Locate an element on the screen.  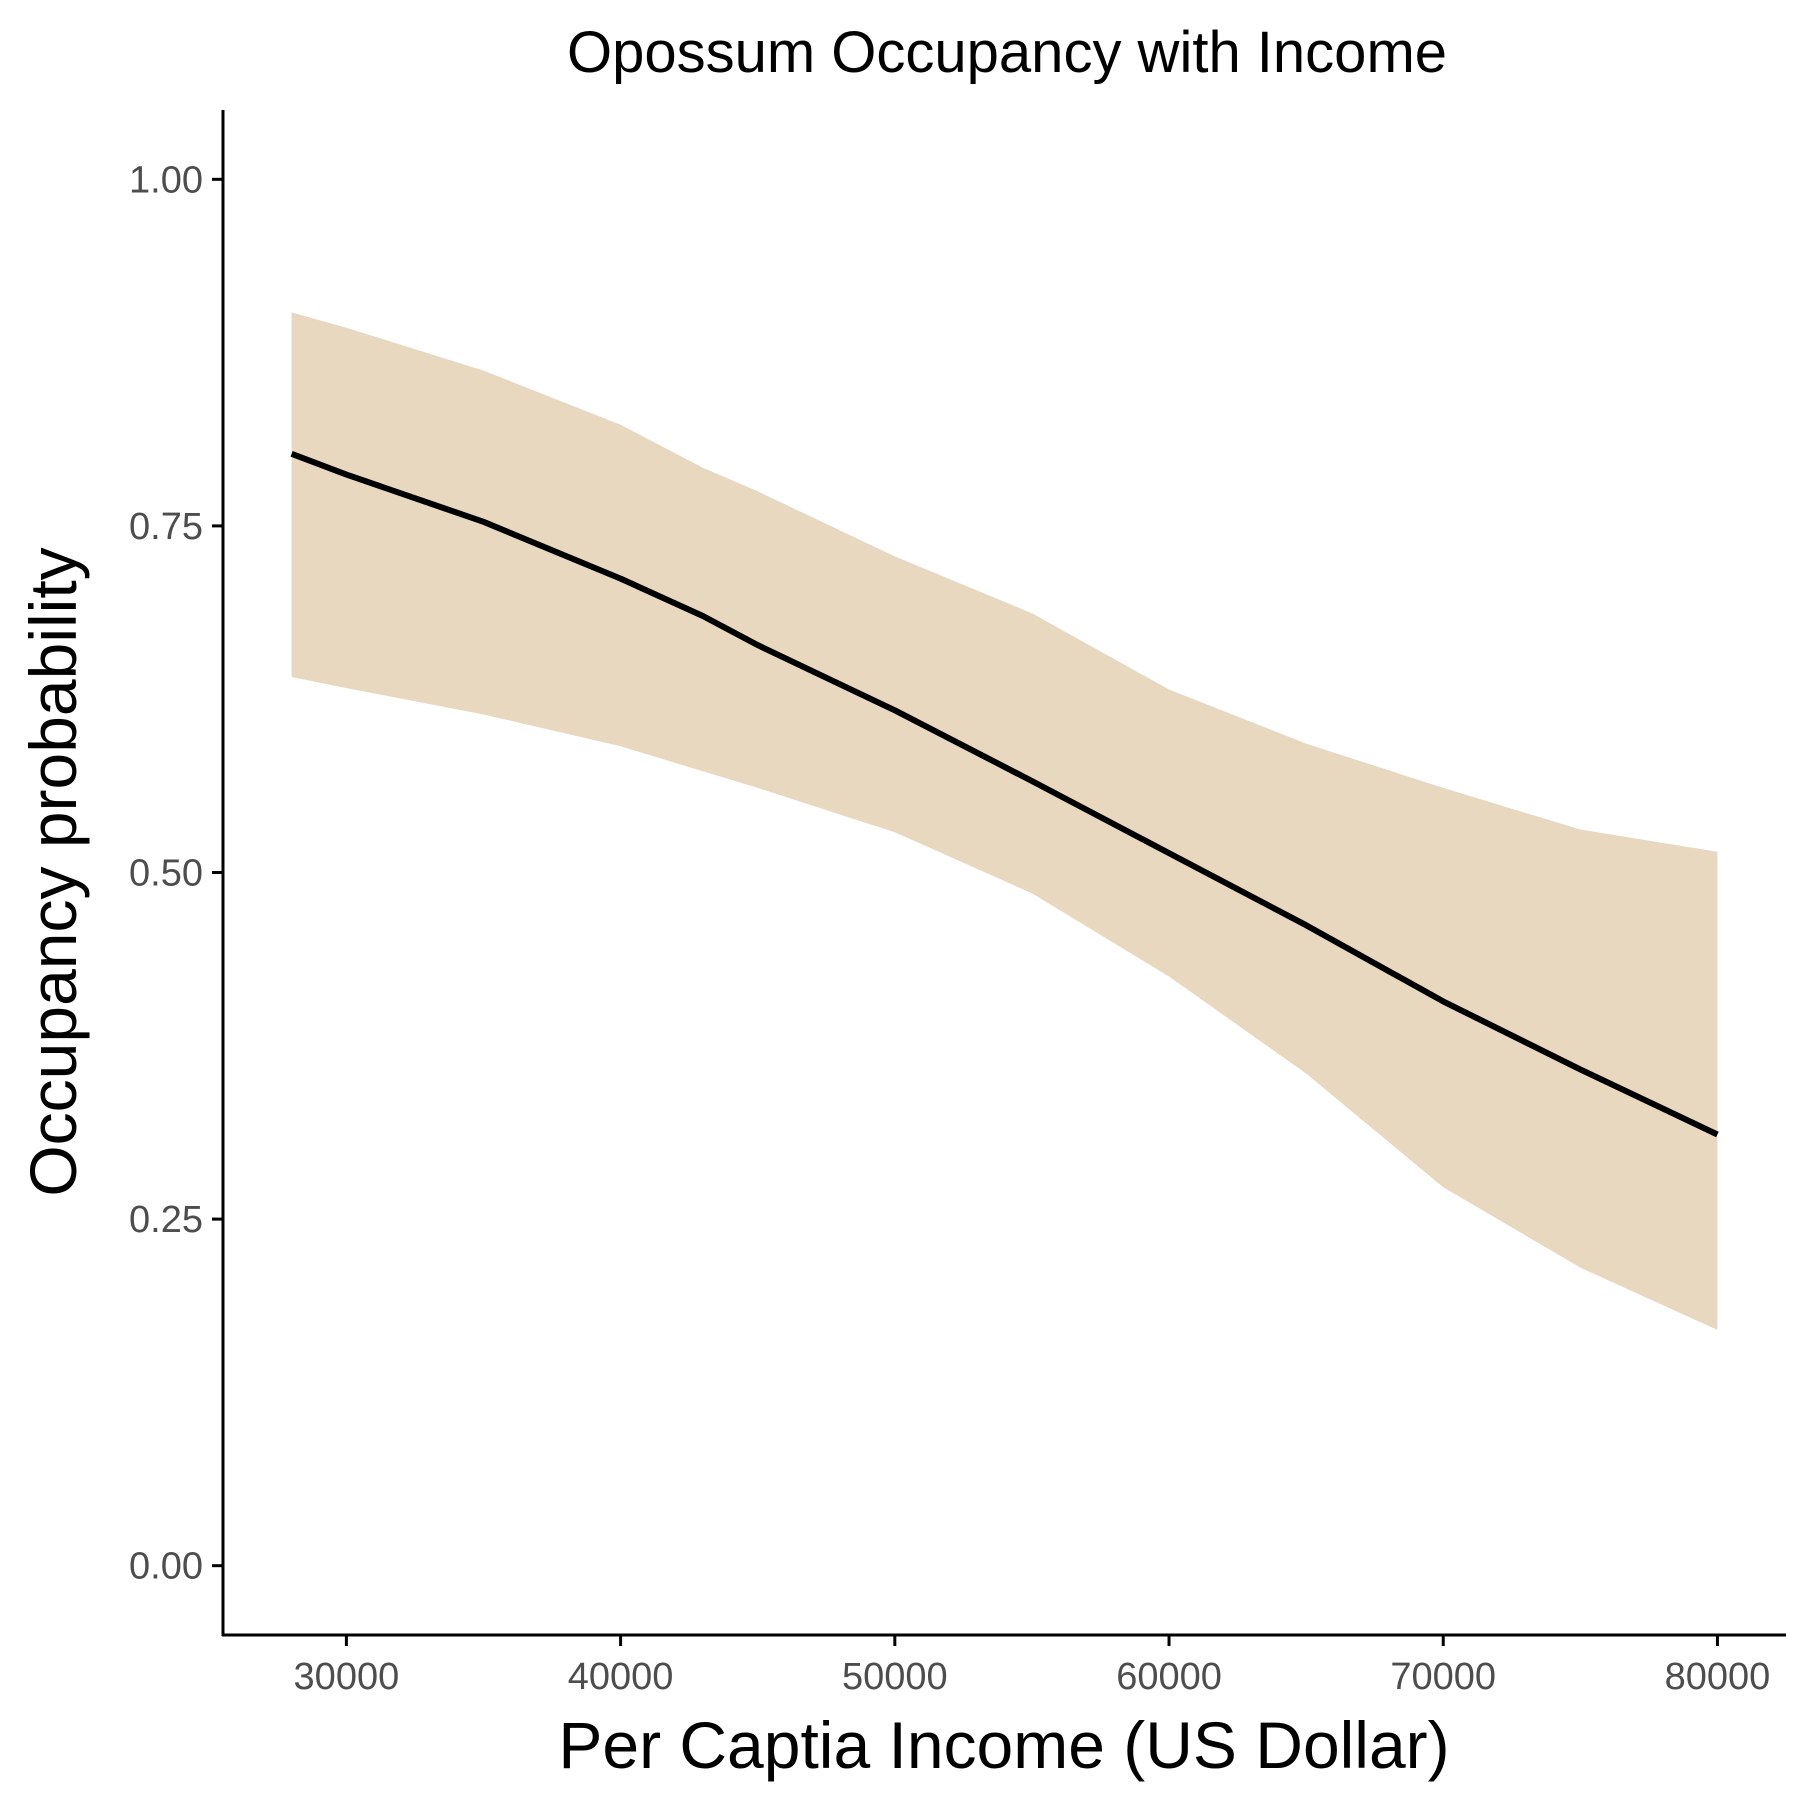
y-tick-label: 1.00 is located at coordinates (166, 180).